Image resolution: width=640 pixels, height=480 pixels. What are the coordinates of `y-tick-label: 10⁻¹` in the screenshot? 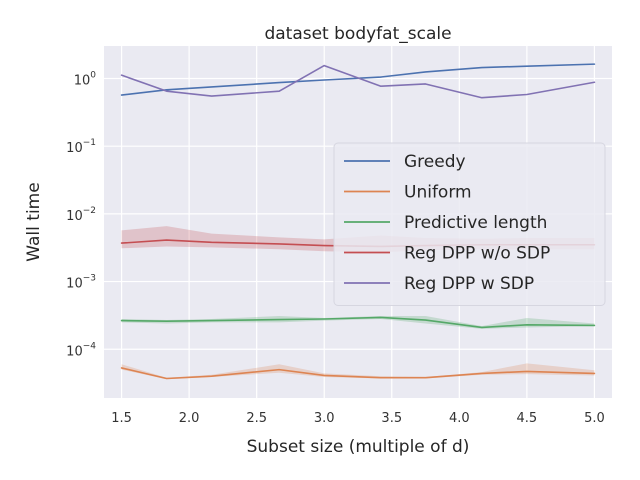 It's located at (81, 147).